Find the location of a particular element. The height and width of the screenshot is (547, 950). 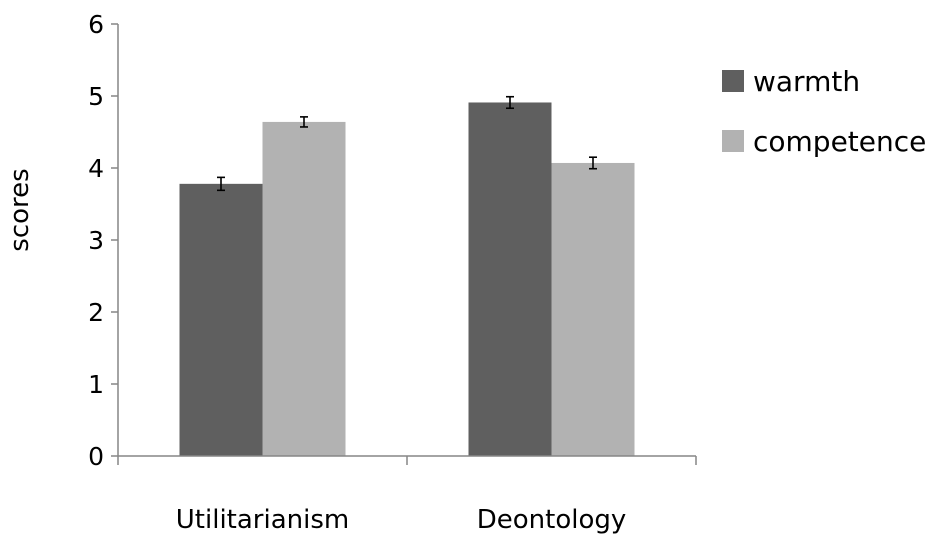

bar-warmth-utilitarianism is located at coordinates (221, 319).